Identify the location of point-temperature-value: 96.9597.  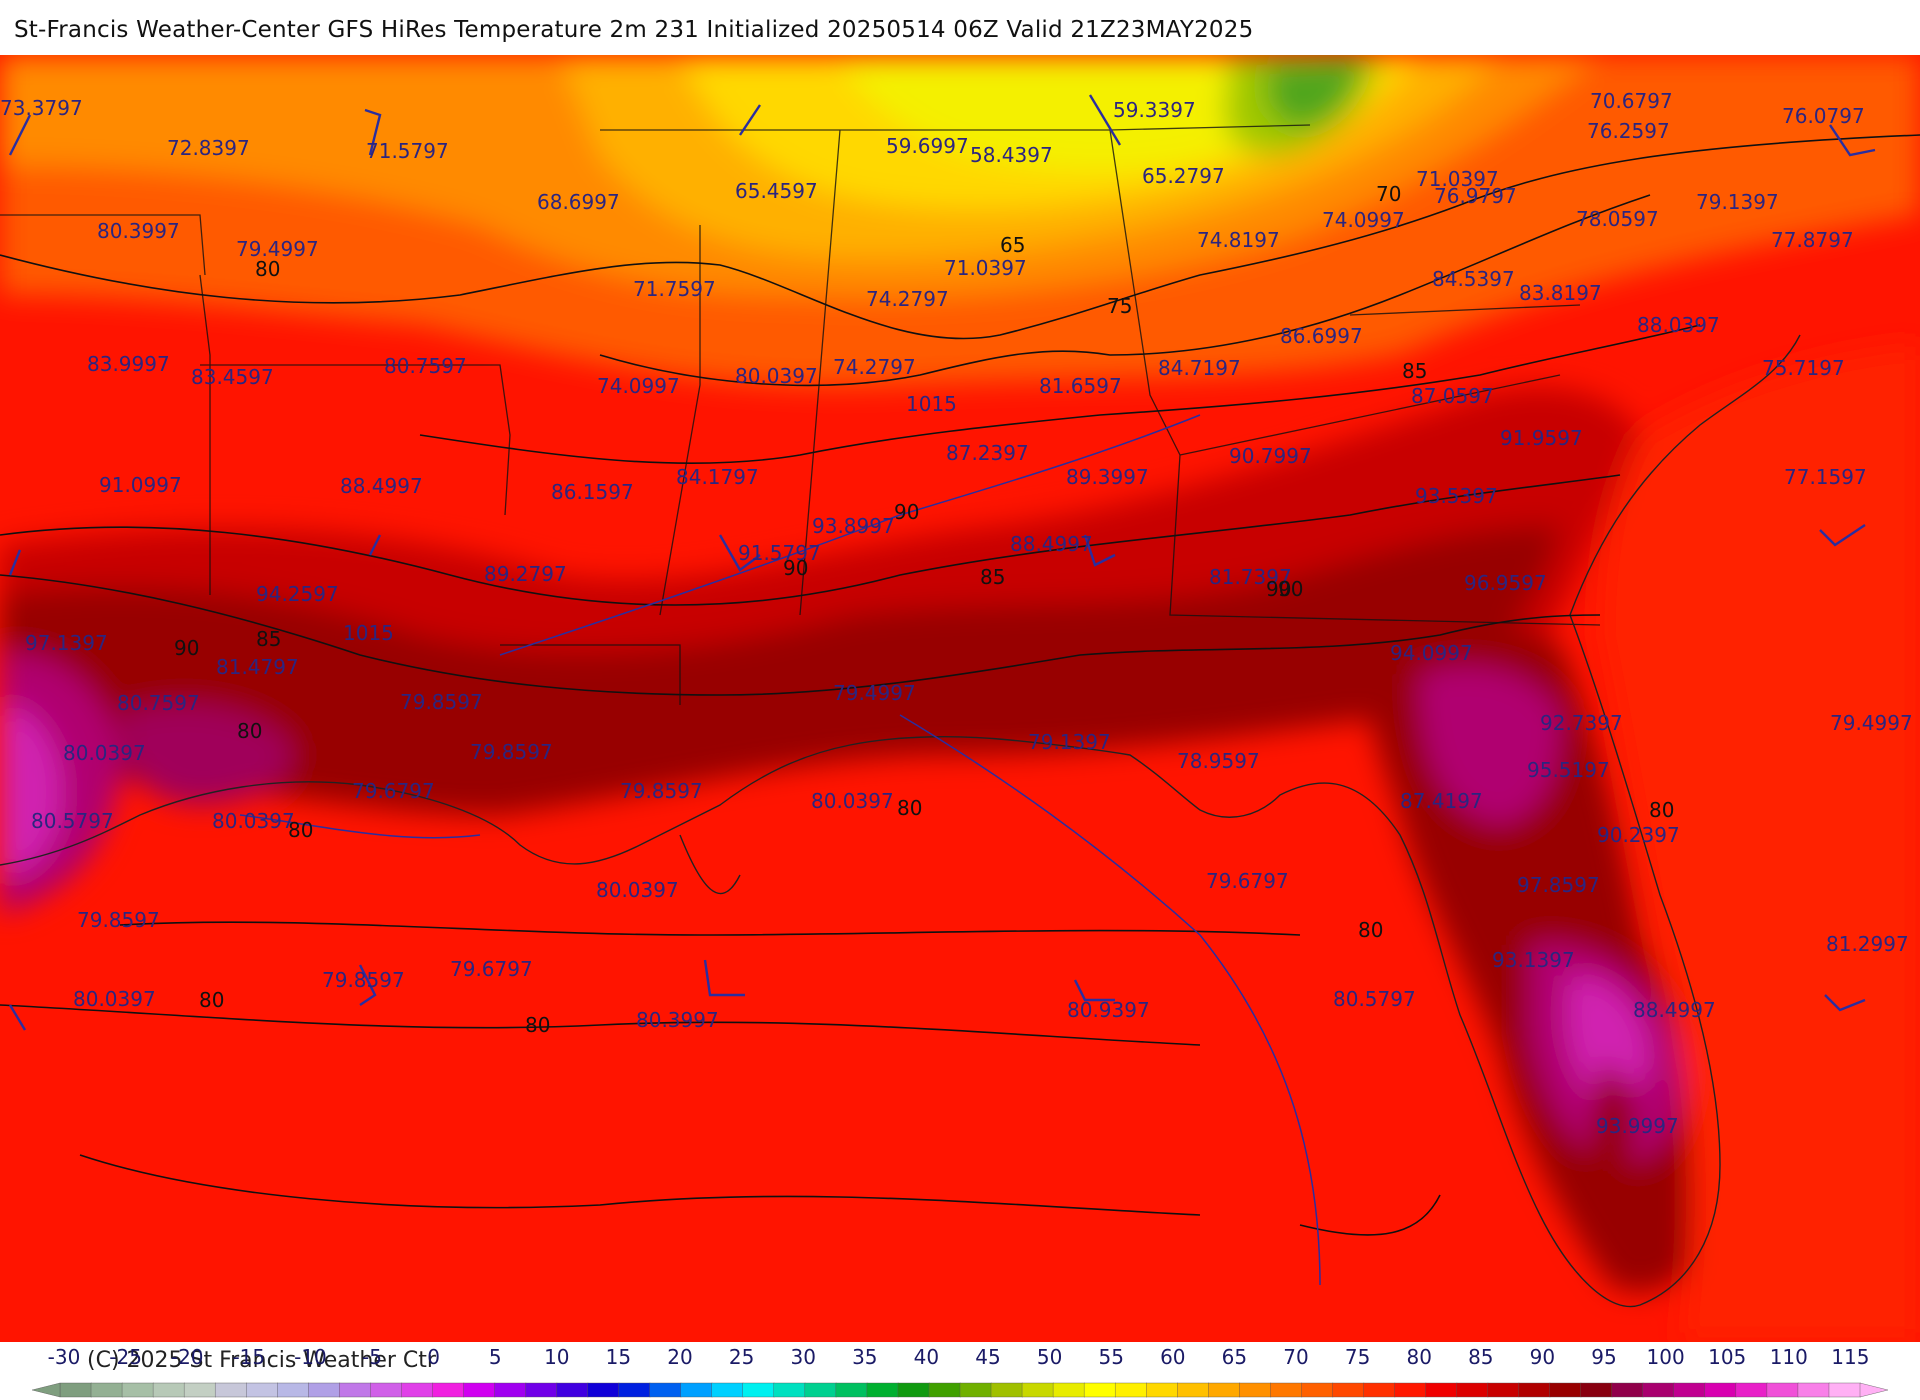
(1505, 583).